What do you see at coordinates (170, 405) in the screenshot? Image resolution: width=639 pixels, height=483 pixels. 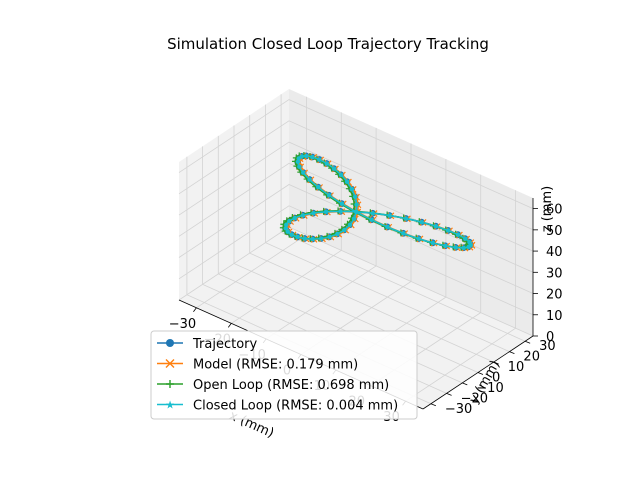 I see `legend-marker: ★` at bounding box center [170, 405].